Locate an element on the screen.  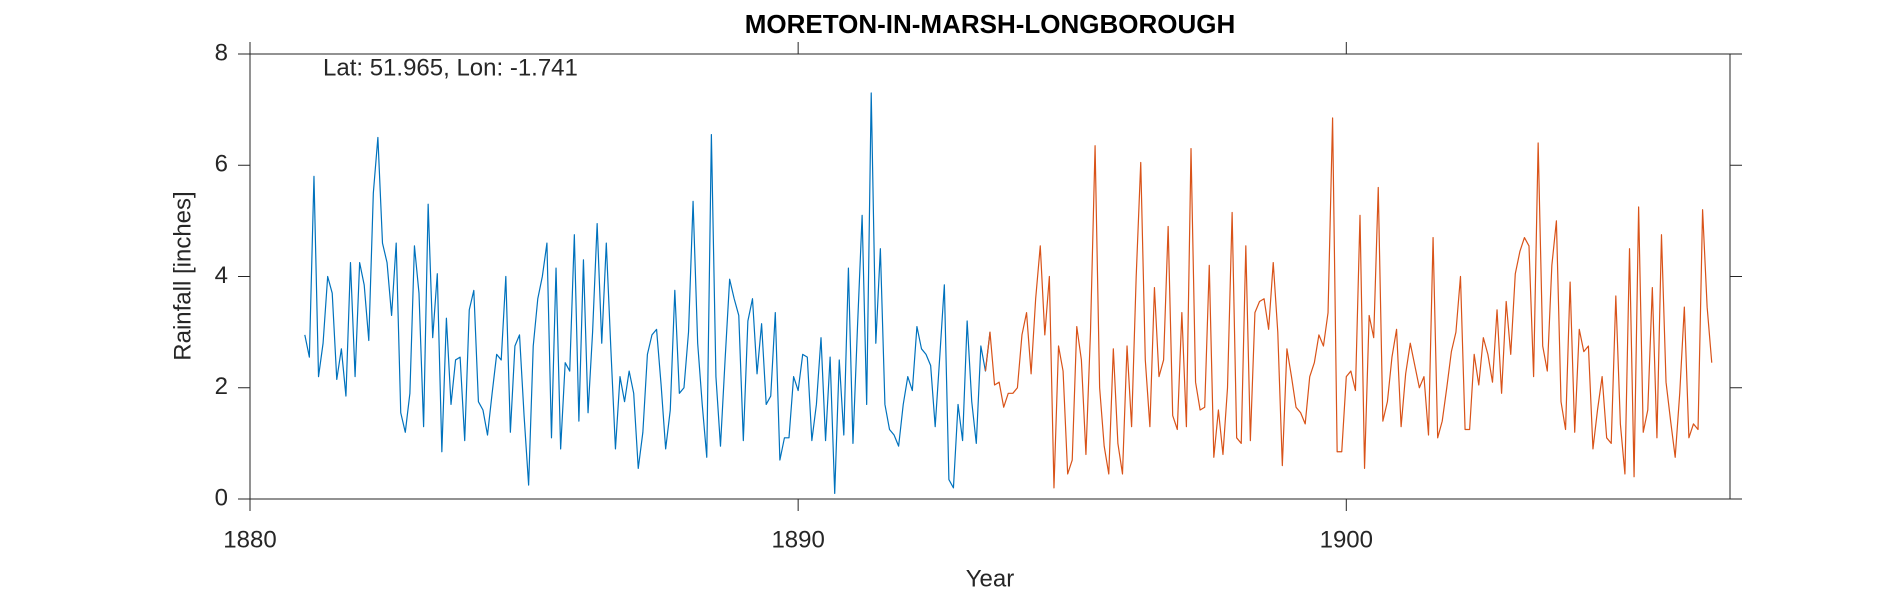
y-axis-label: Rainfall [inches] is located at coordinates (182, 275).